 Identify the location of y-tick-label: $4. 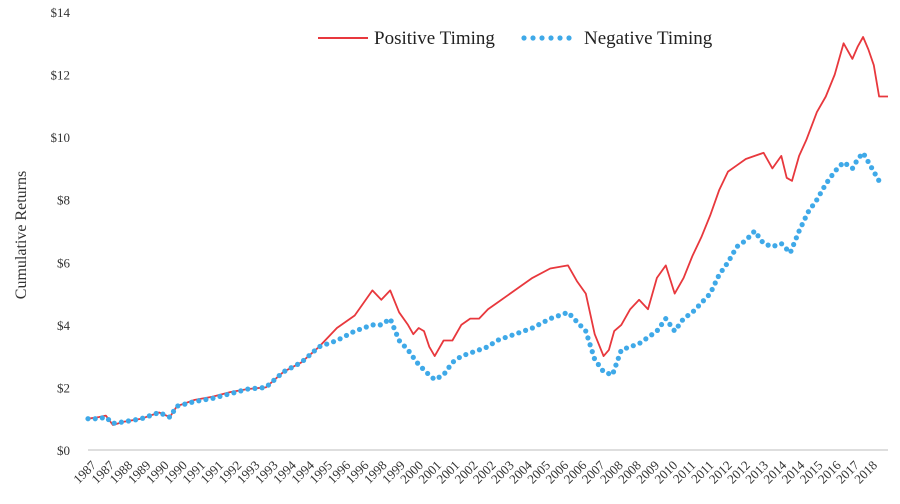
(64, 325).